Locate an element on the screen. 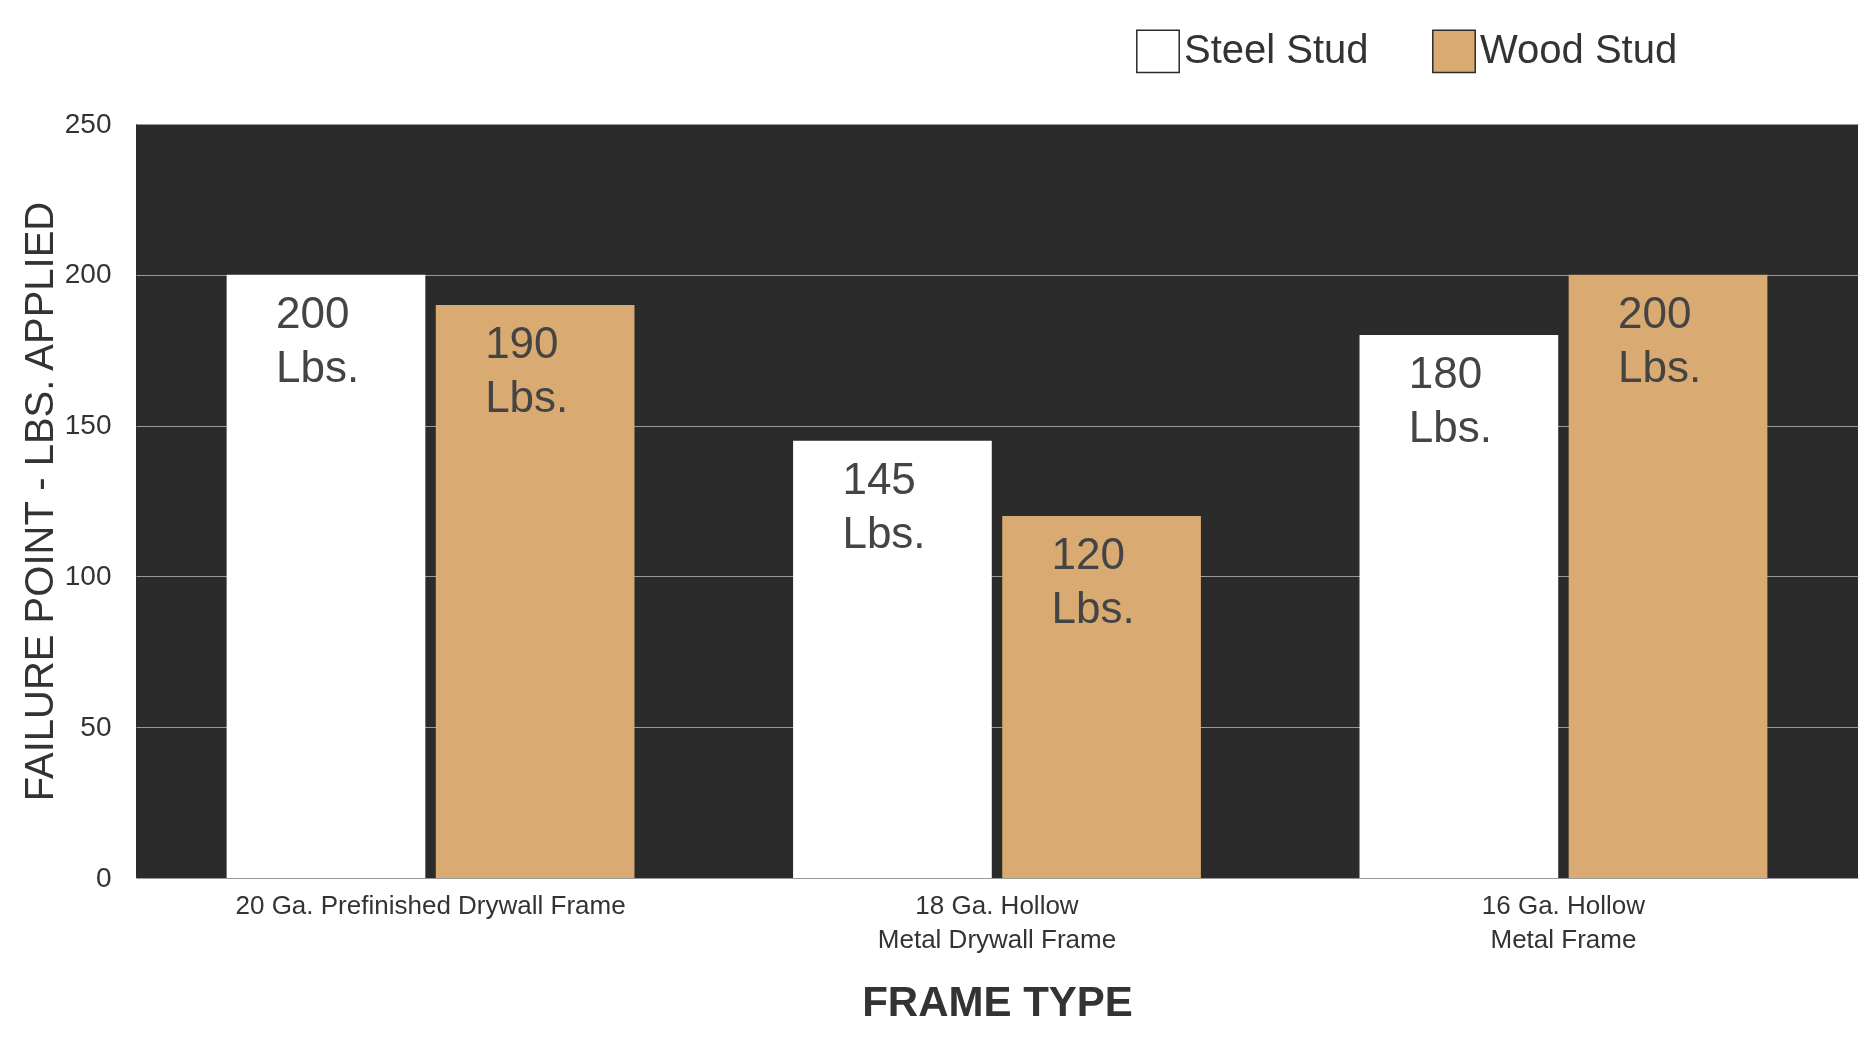  y-axis-title: FAILURE POINT - LBS. APPLIED is located at coordinates (38, 501).